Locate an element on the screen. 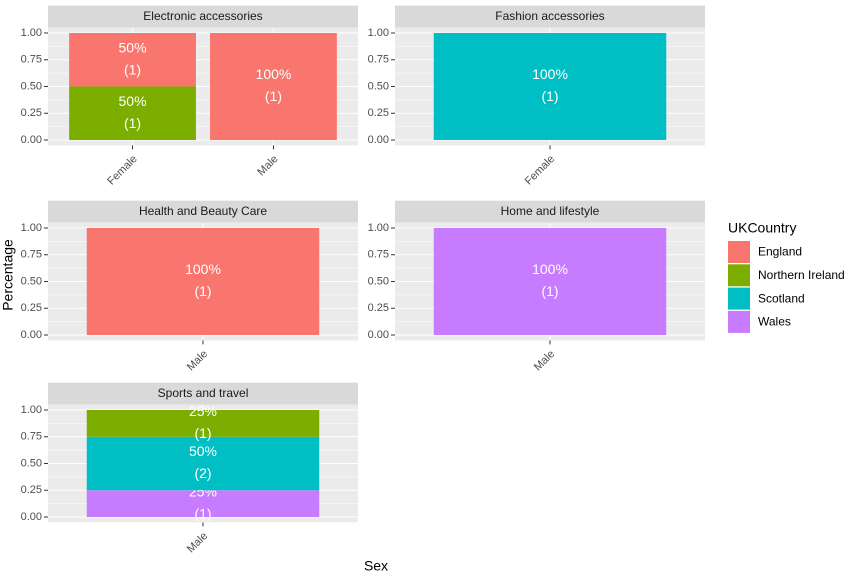  x-axis-label: Sex is located at coordinates (376, 566).